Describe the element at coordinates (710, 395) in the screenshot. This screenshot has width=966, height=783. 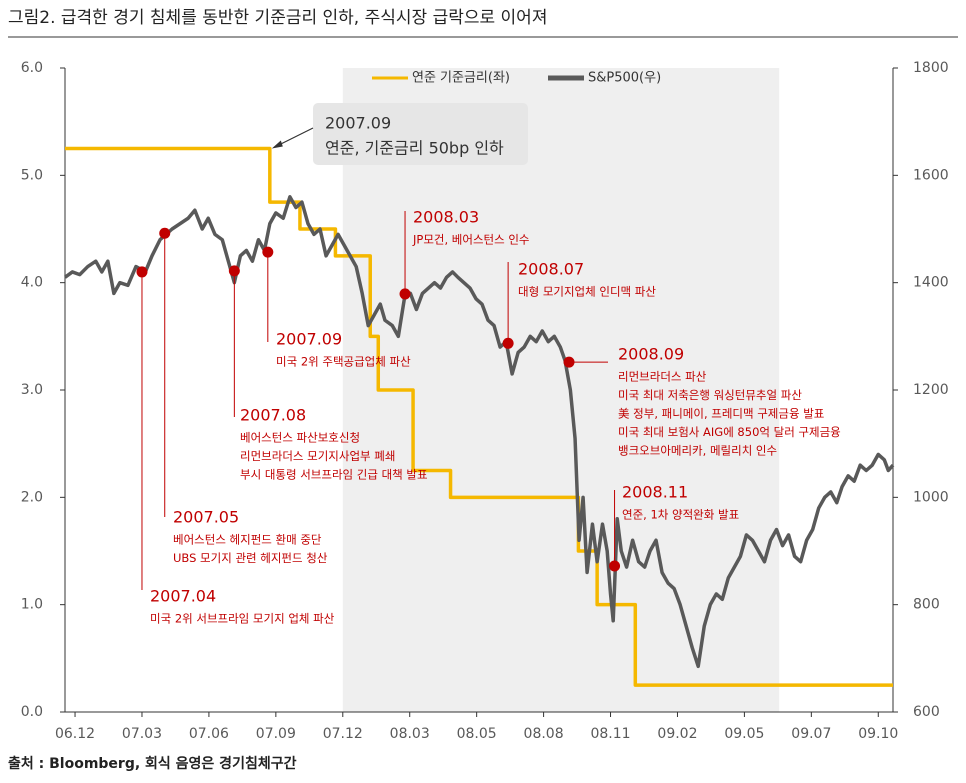
I see `event-text: 미국 최대 저축은행 워싱턴뮤추얼 파산` at that location.